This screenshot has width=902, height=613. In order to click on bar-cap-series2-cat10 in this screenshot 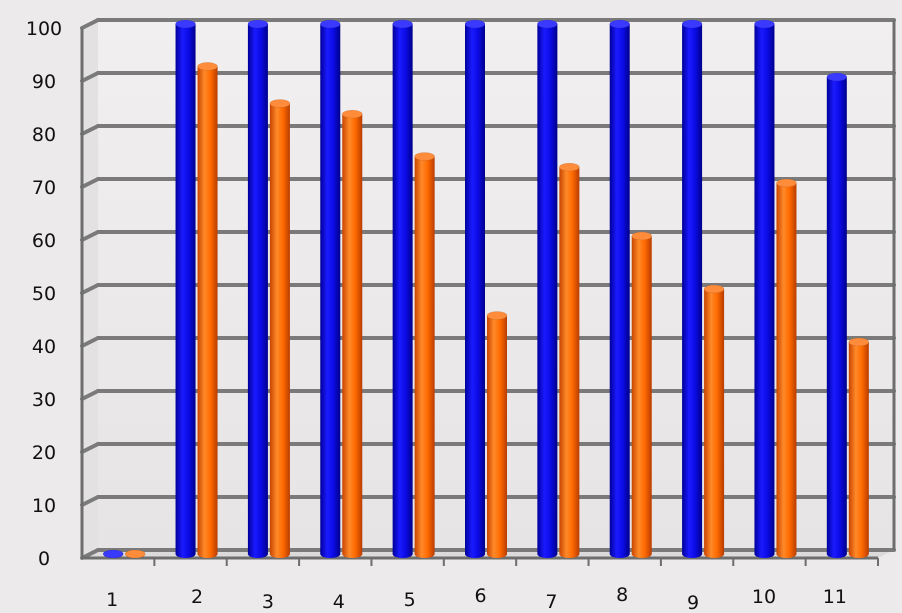, I will do `click(786, 183)`.